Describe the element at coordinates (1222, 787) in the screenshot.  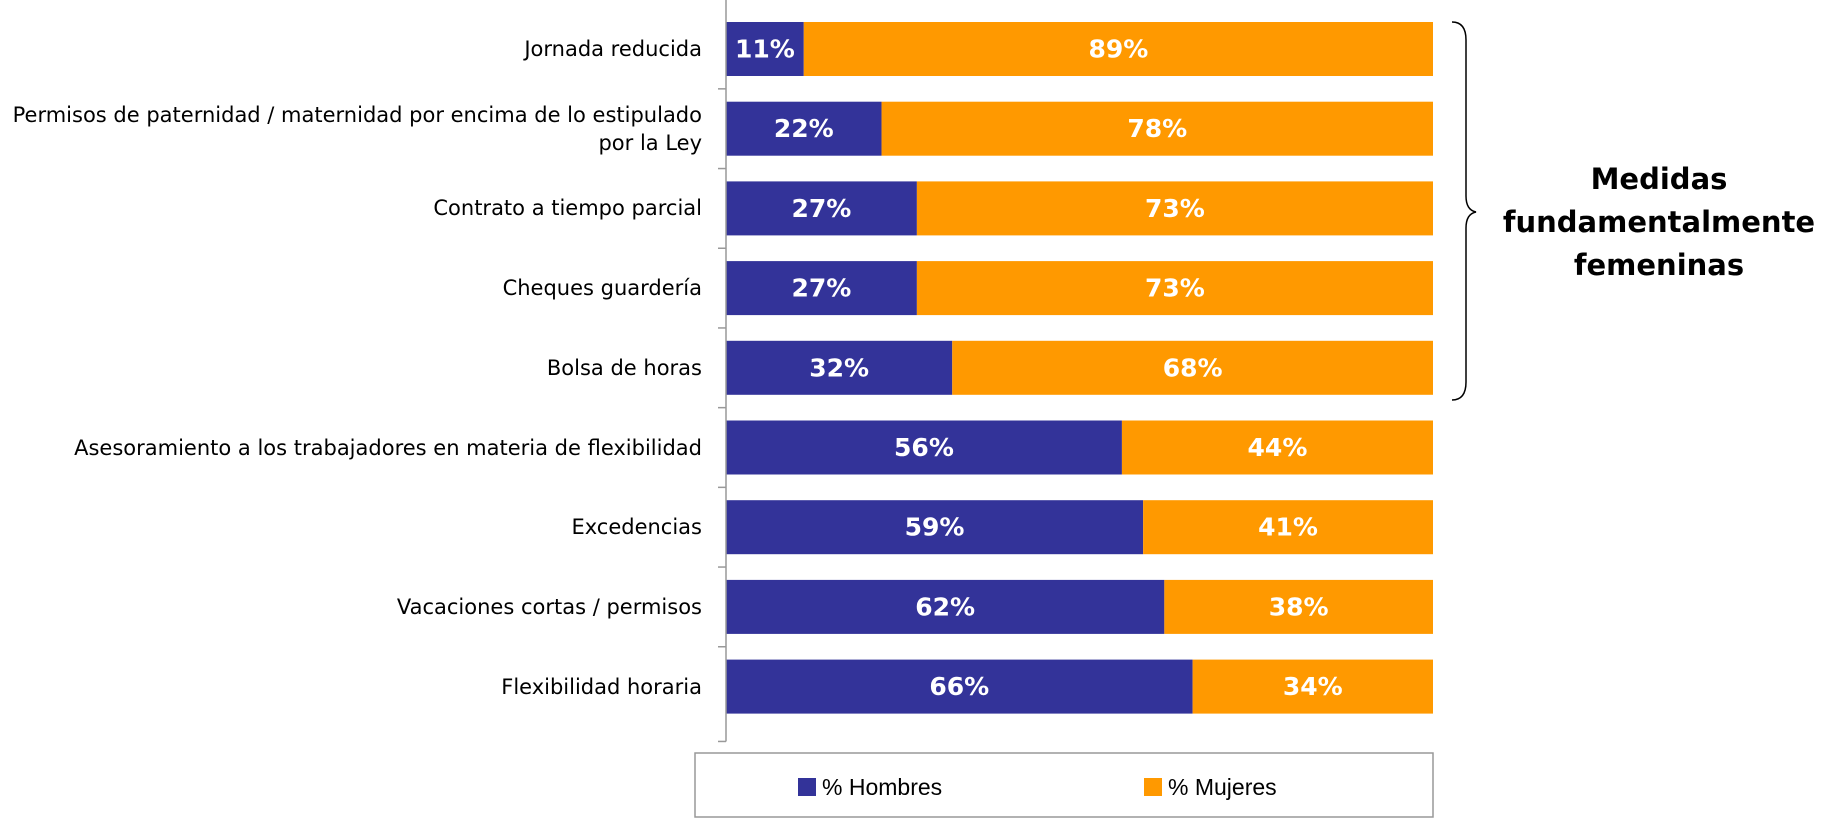
I see `legend-label: % Mujeres` at that location.